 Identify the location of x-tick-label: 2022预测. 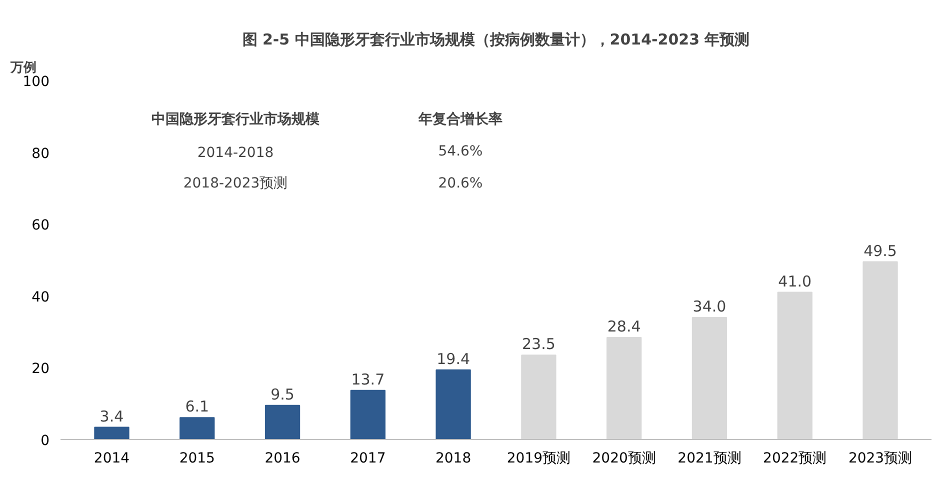
(795, 458).